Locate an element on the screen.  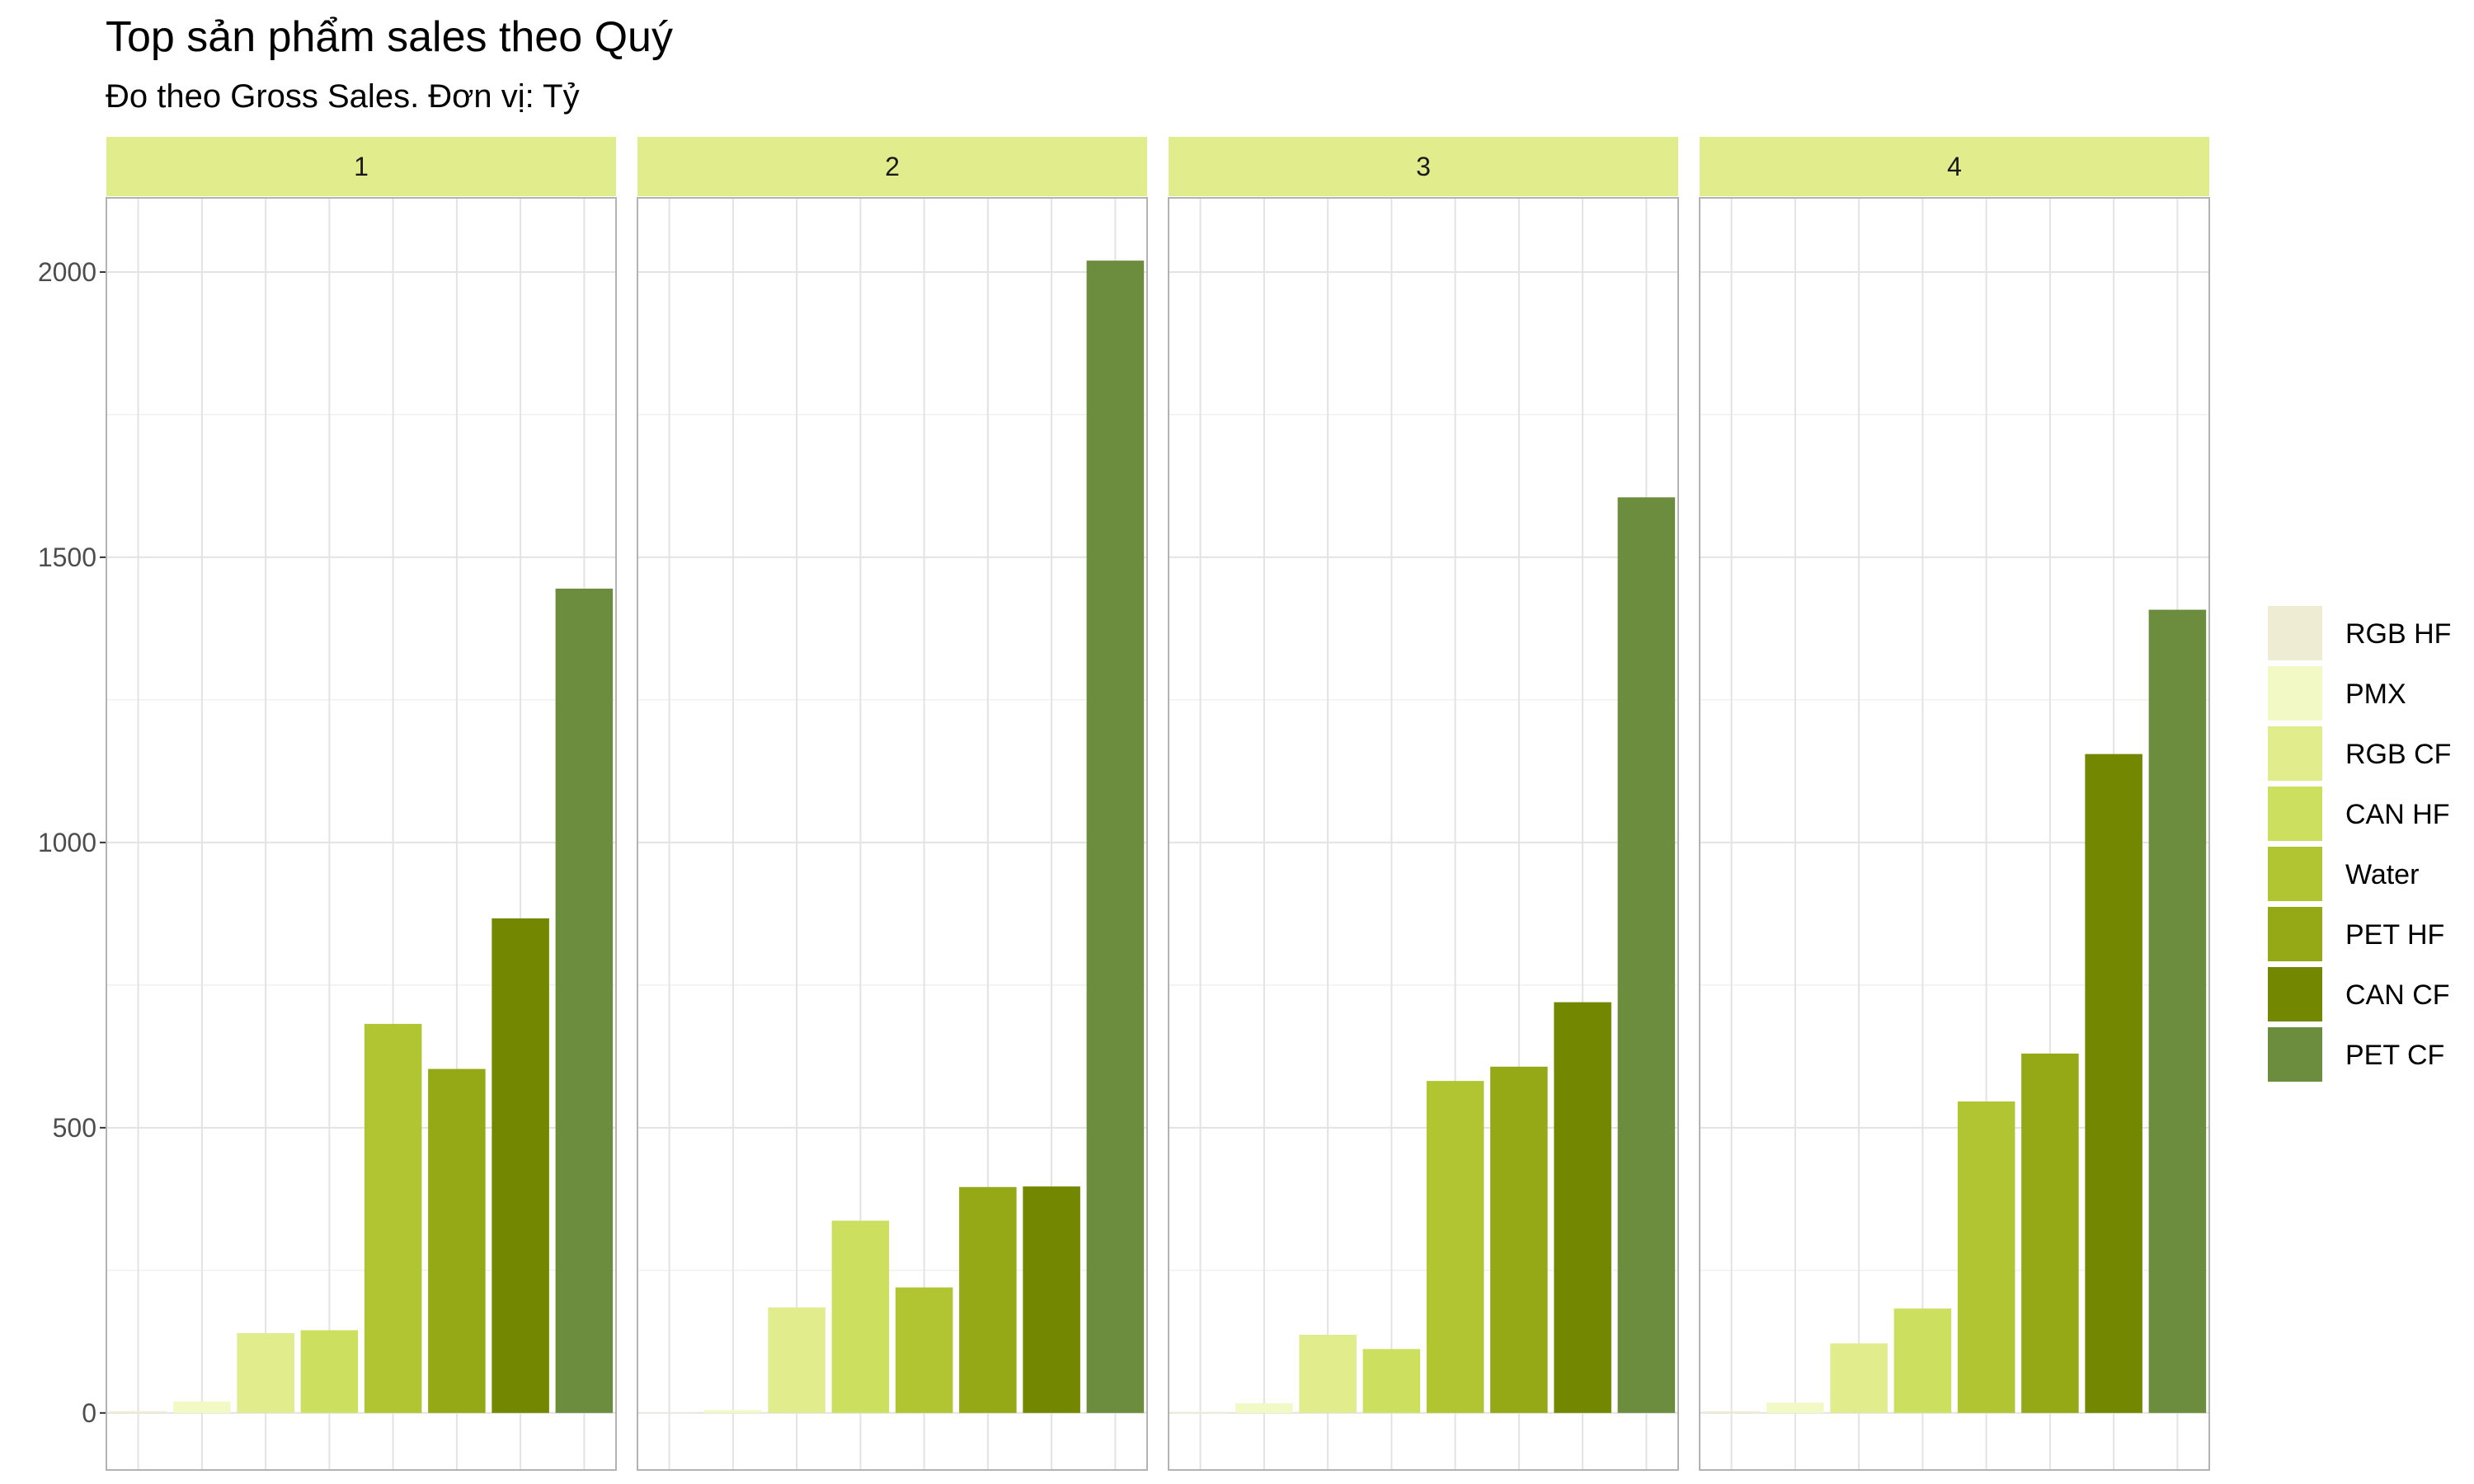
legend-label: PET CF is located at coordinates (2394, 1055).